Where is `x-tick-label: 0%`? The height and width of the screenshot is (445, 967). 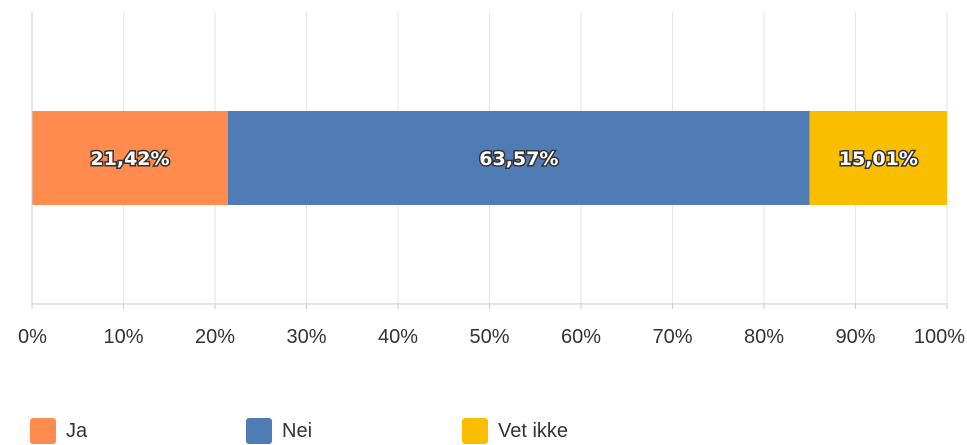
x-tick-label: 0% is located at coordinates (32, 337).